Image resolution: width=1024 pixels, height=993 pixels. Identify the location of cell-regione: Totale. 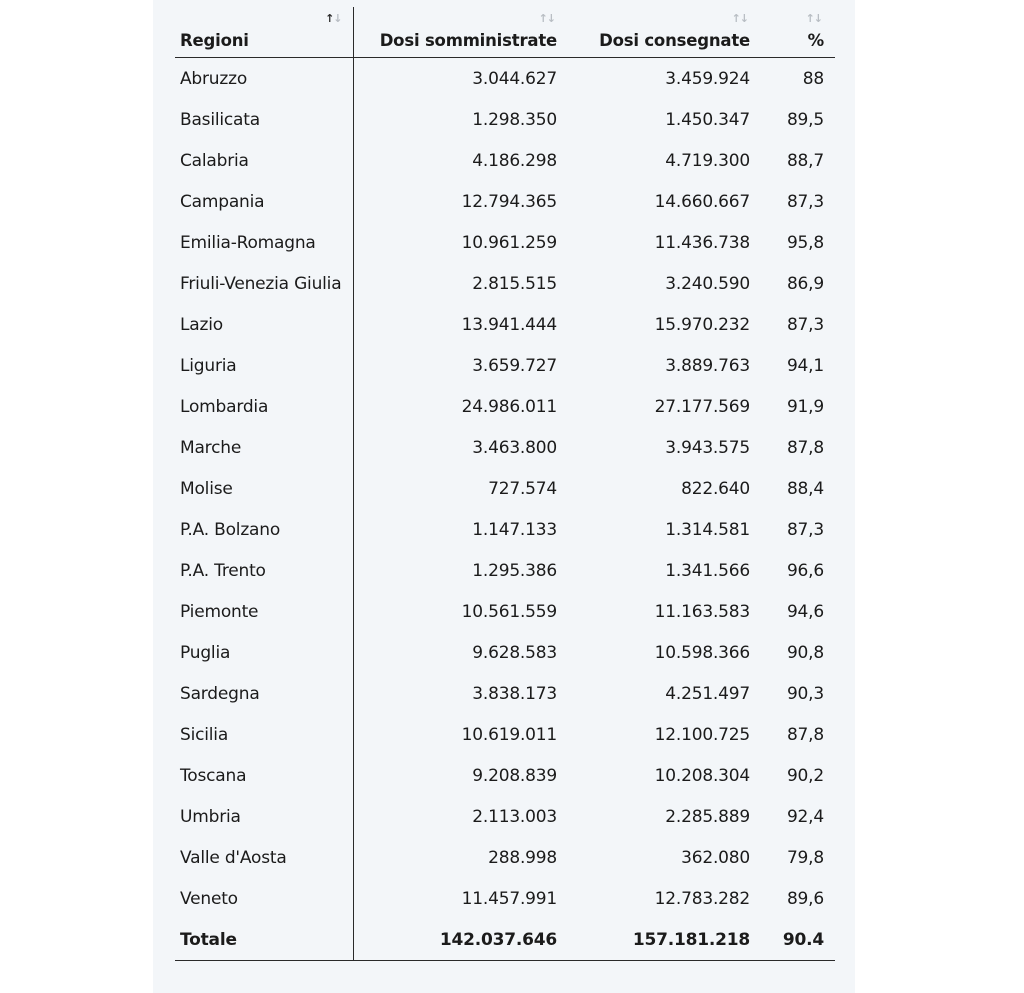
(264, 940).